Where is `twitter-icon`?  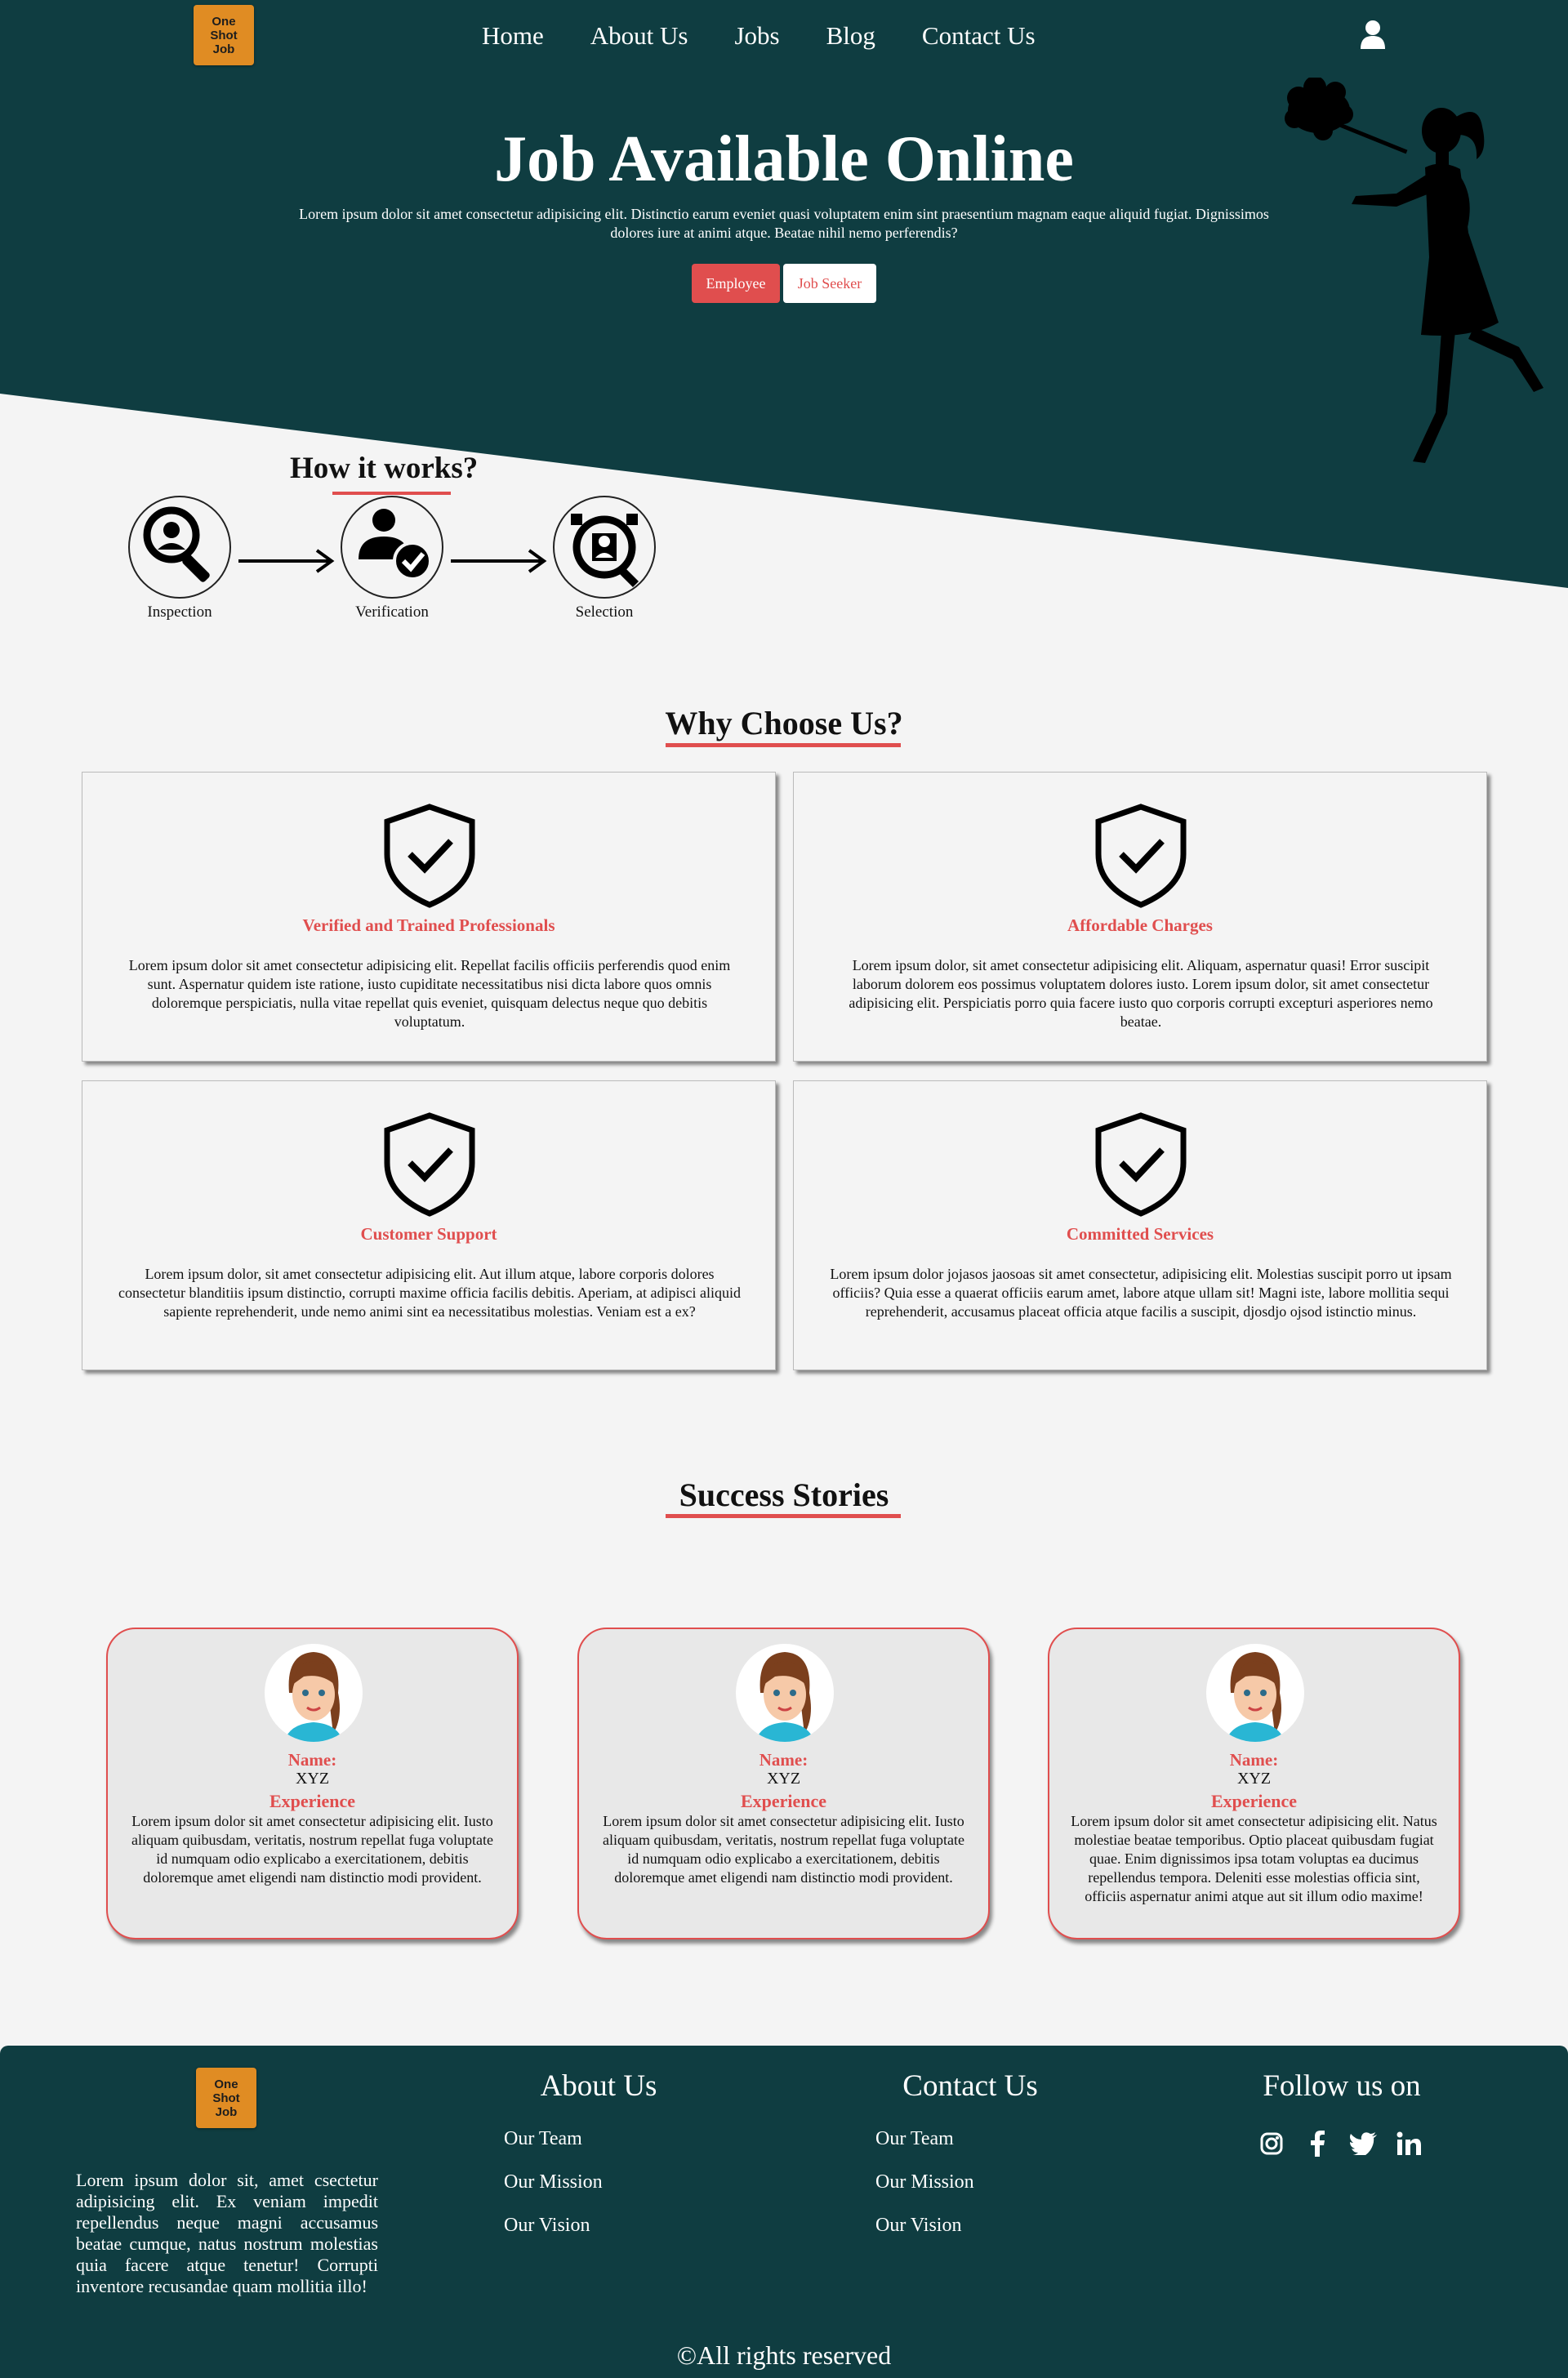 twitter-icon is located at coordinates (1363, 2144).